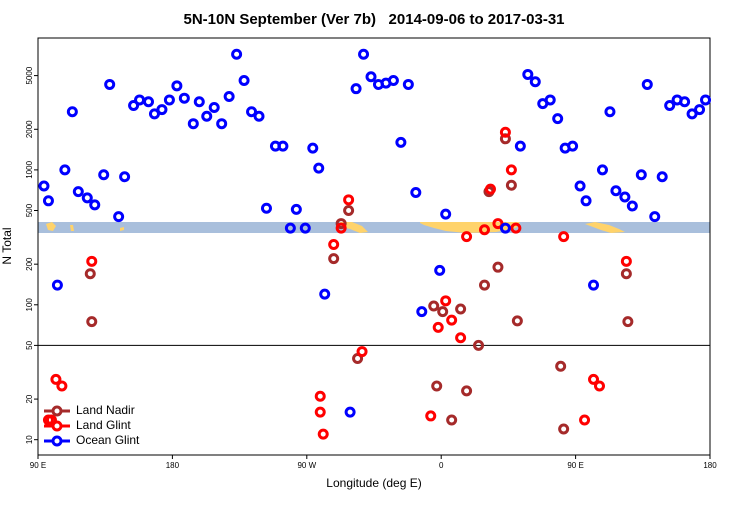 This screenshot has height=505, width=750. I want to click on y-tick-label: 1000, so click(29, 169).